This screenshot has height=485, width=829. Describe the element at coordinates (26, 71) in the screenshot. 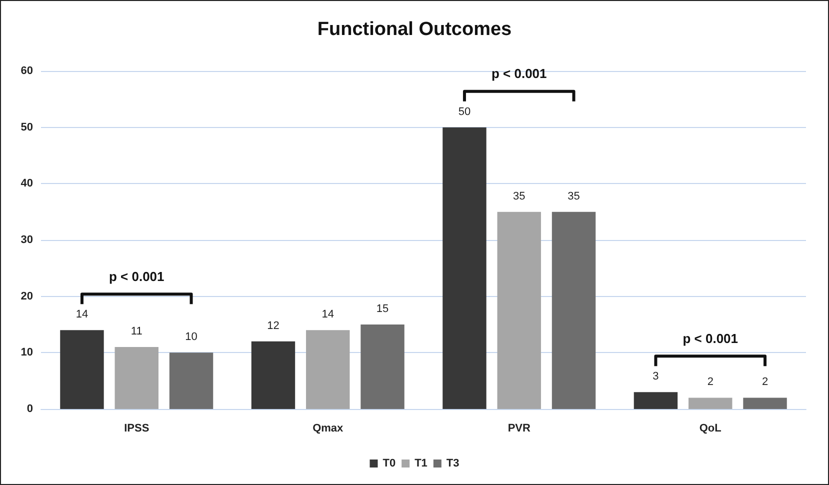

I see `y-tick-label: 60` at that location.